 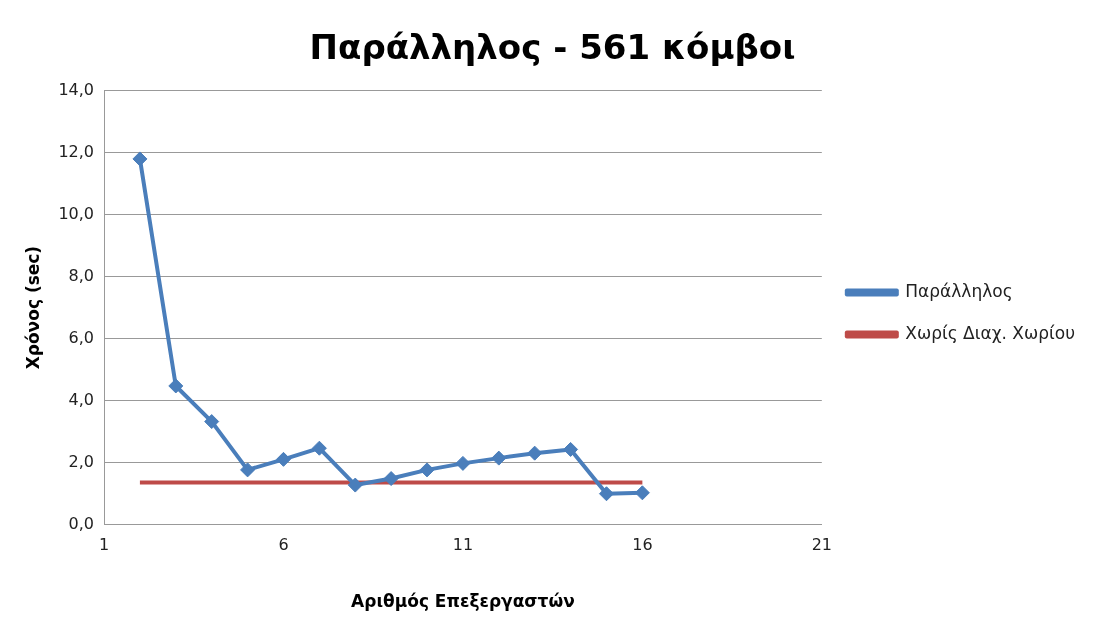 I want to click on legend-label: Παράλληλος, so click(x=959, y=290).